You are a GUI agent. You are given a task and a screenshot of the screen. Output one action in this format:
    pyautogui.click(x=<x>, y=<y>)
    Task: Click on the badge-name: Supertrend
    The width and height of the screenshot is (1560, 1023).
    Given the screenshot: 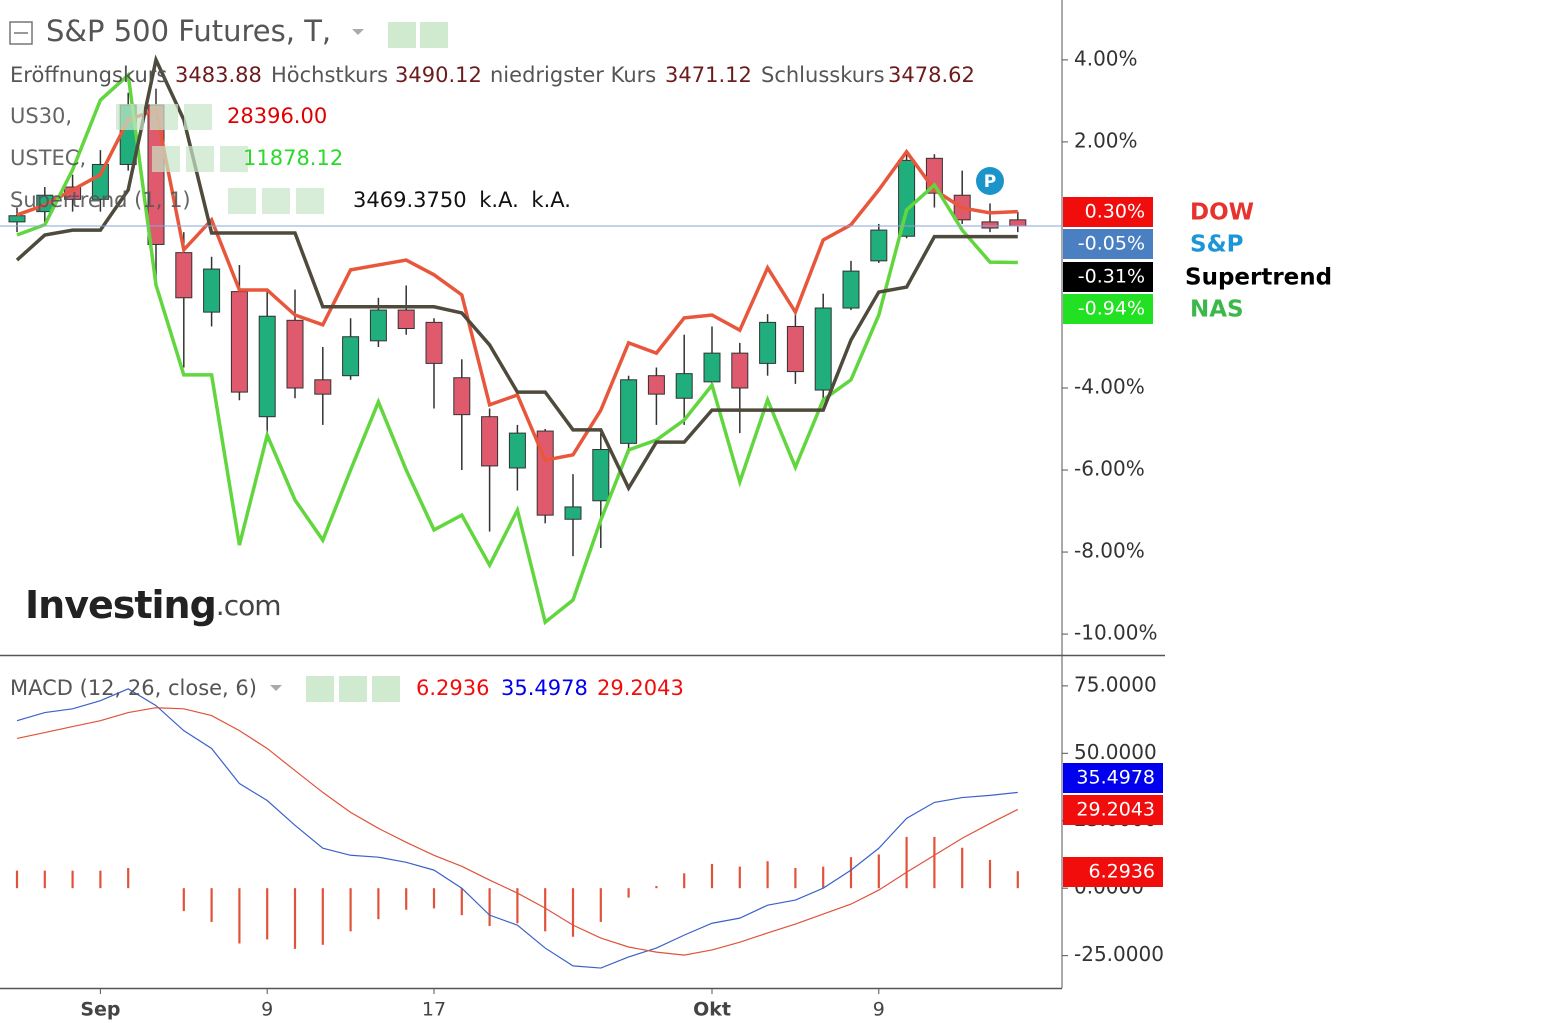 What is the action you would take?
    pyautogui.click(x=1258, y=278)
    